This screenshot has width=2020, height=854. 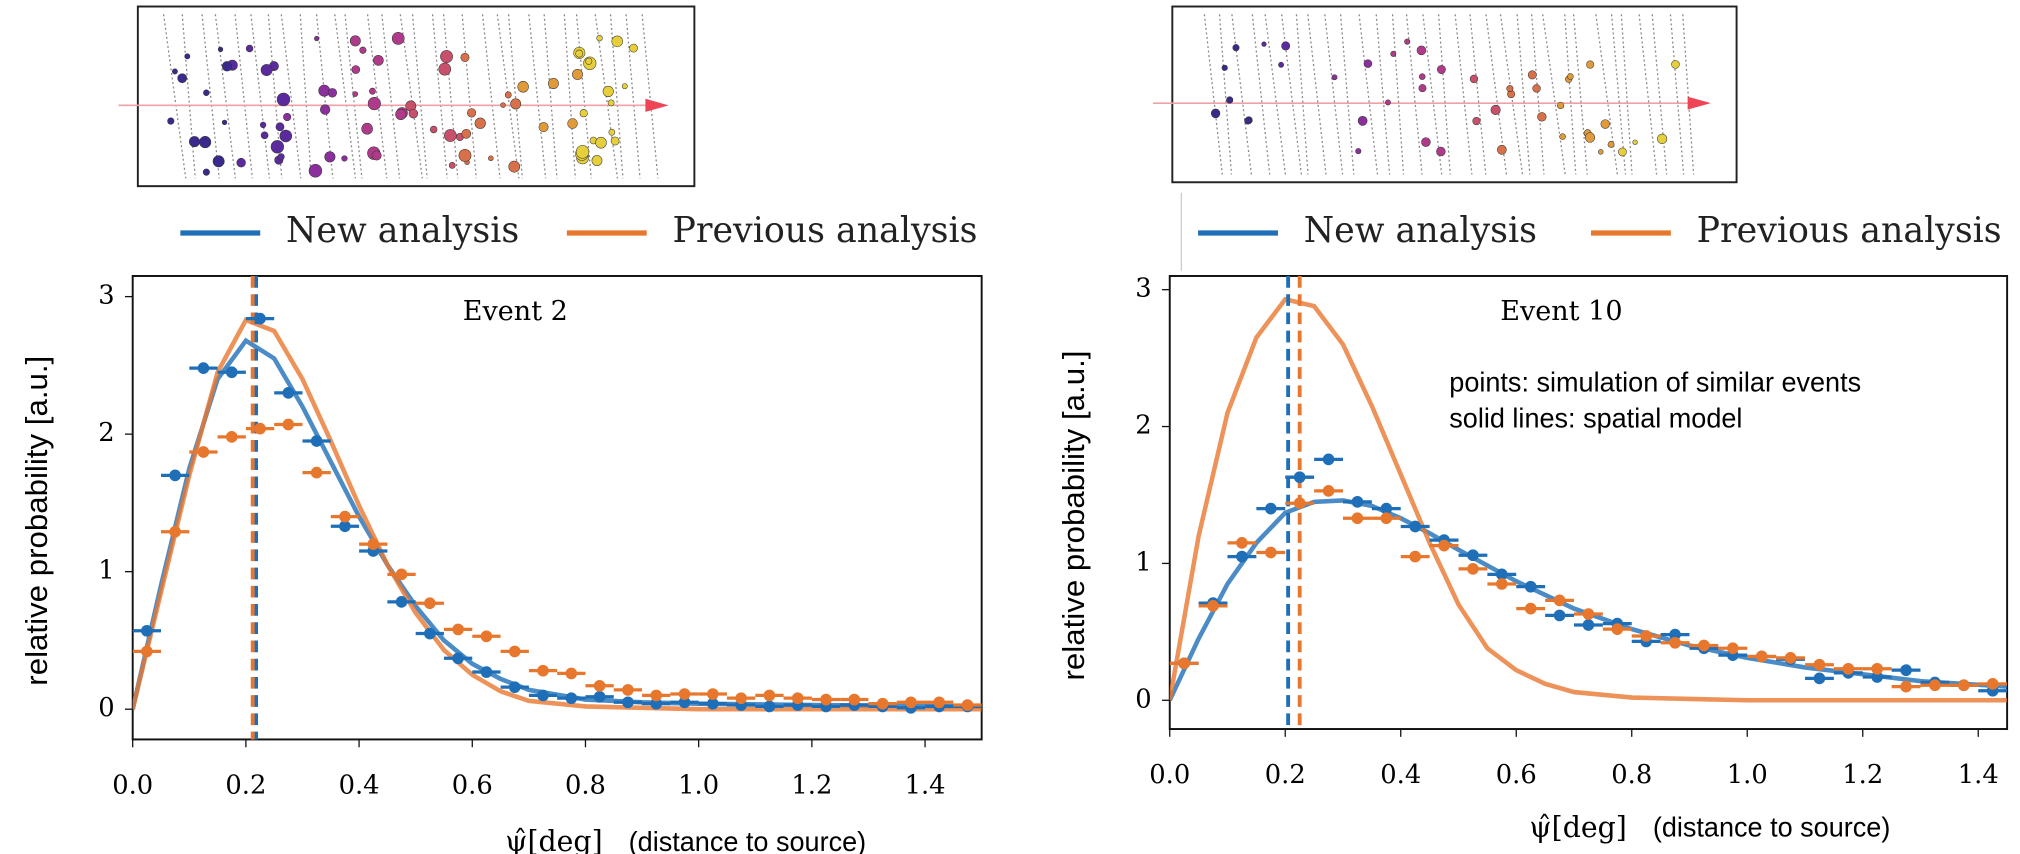 What do you see at coordinates (245, 785) in the screenshot?
I see `x-tick-label: 0.2` at bounding box center [245, 785].